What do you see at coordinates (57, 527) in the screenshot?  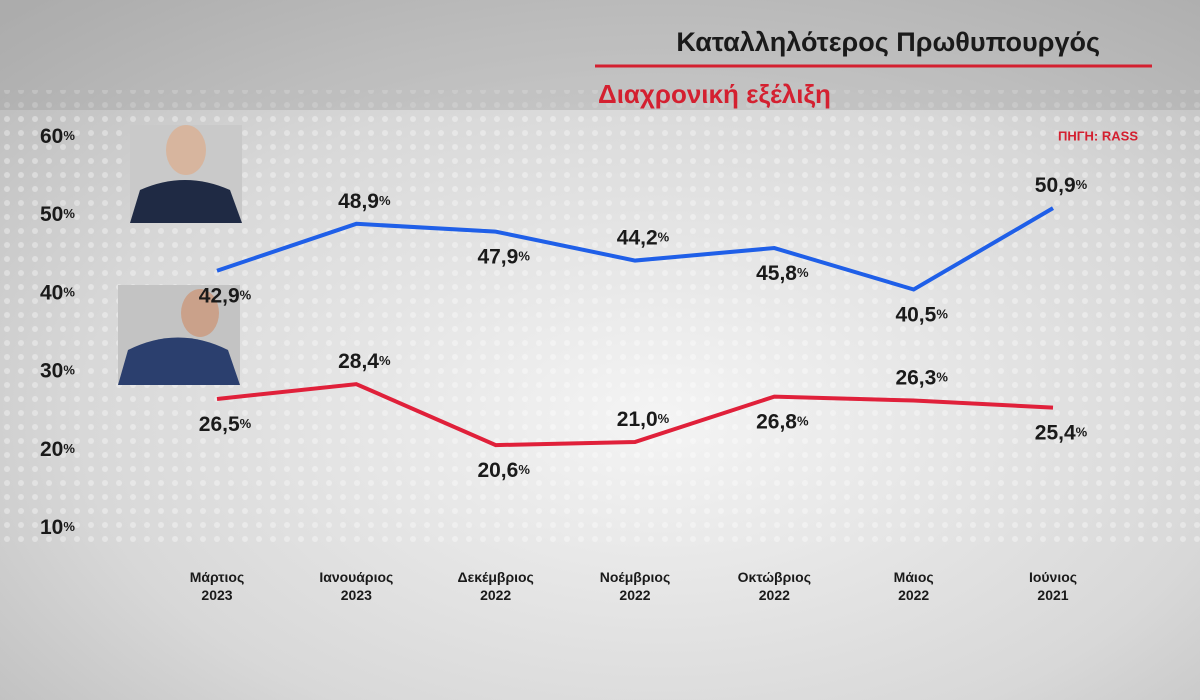 I see `y-tick-label: 10%` at bounding box center [57, 527].